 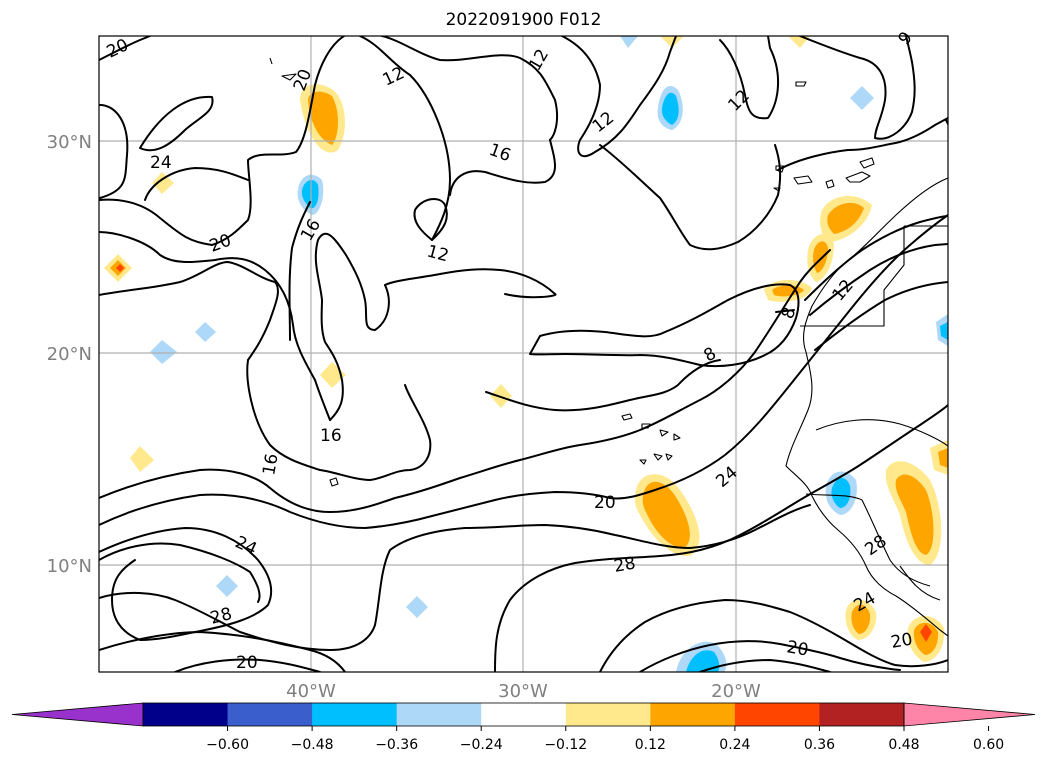 What do you see at coordinates (69, 142) in the screenshot?
I see `lat-label-30n: 30°N` at bounding box center [69, 142].